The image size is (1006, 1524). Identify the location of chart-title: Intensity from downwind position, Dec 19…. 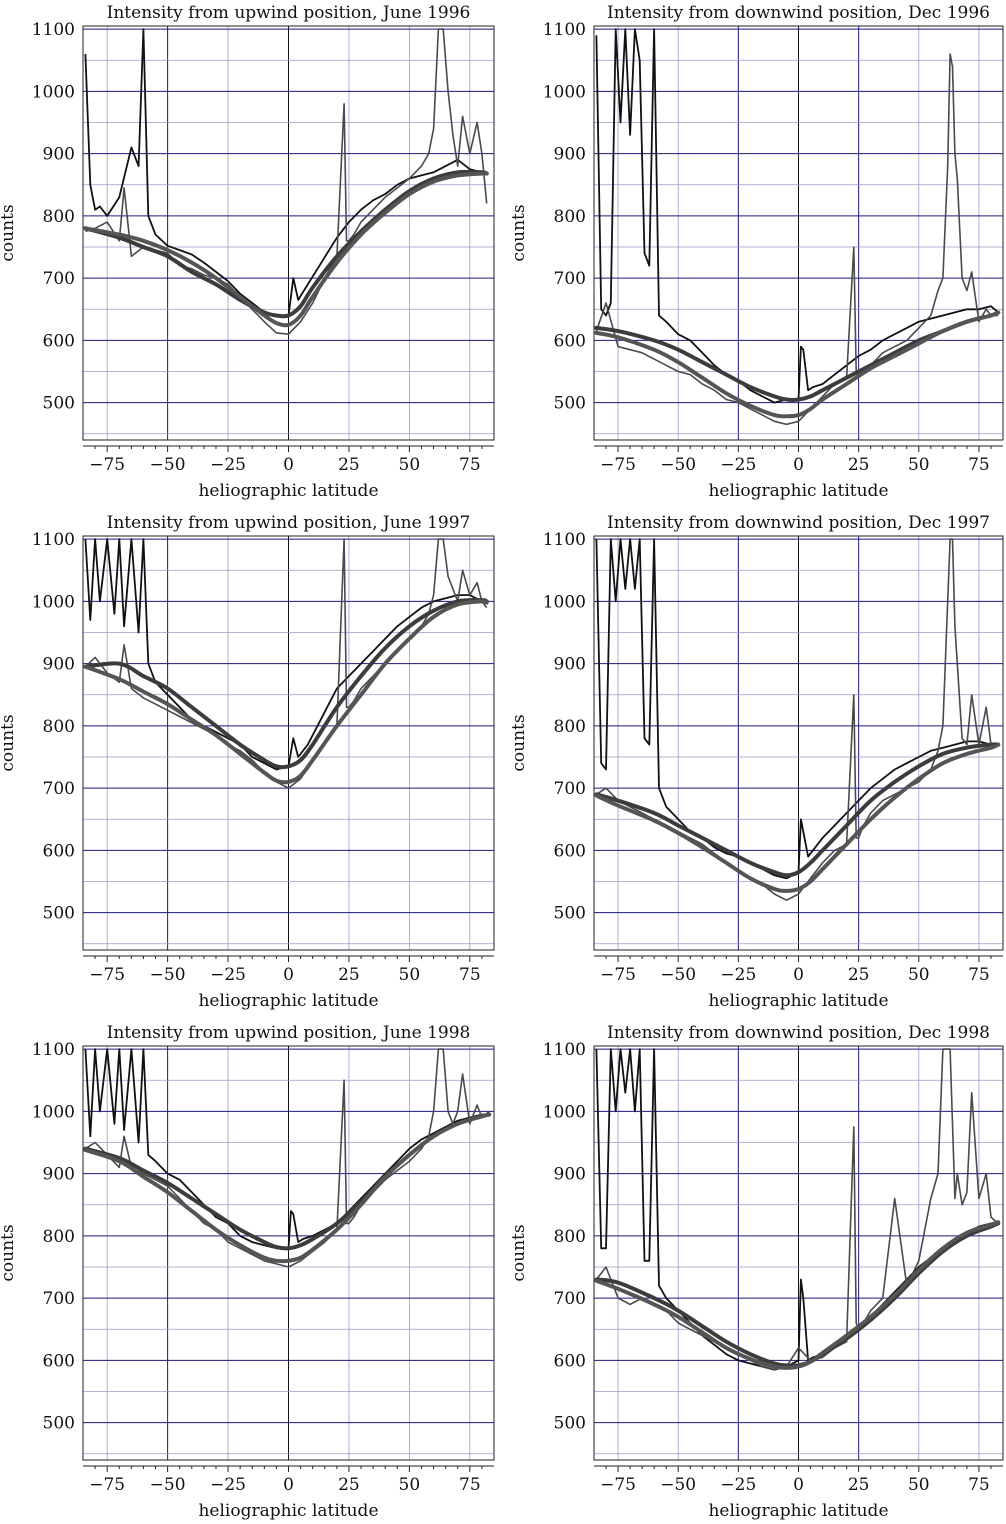
(798, 1033).